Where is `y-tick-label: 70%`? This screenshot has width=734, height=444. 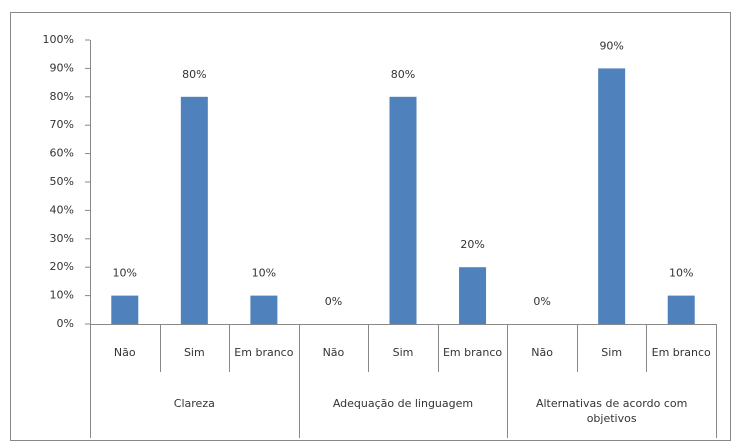 y-tick-label: 70% is located at coordinates (62, 124).